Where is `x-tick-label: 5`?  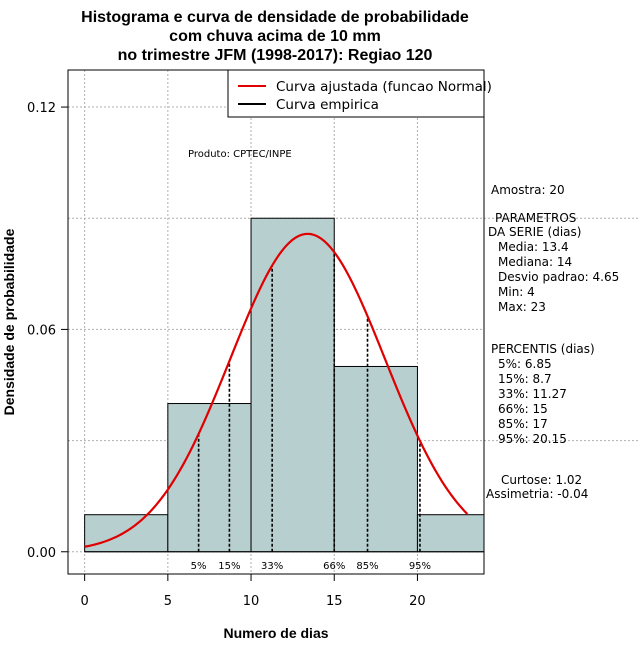 x-tick-label: 5 is located at coordinates (168, 601).